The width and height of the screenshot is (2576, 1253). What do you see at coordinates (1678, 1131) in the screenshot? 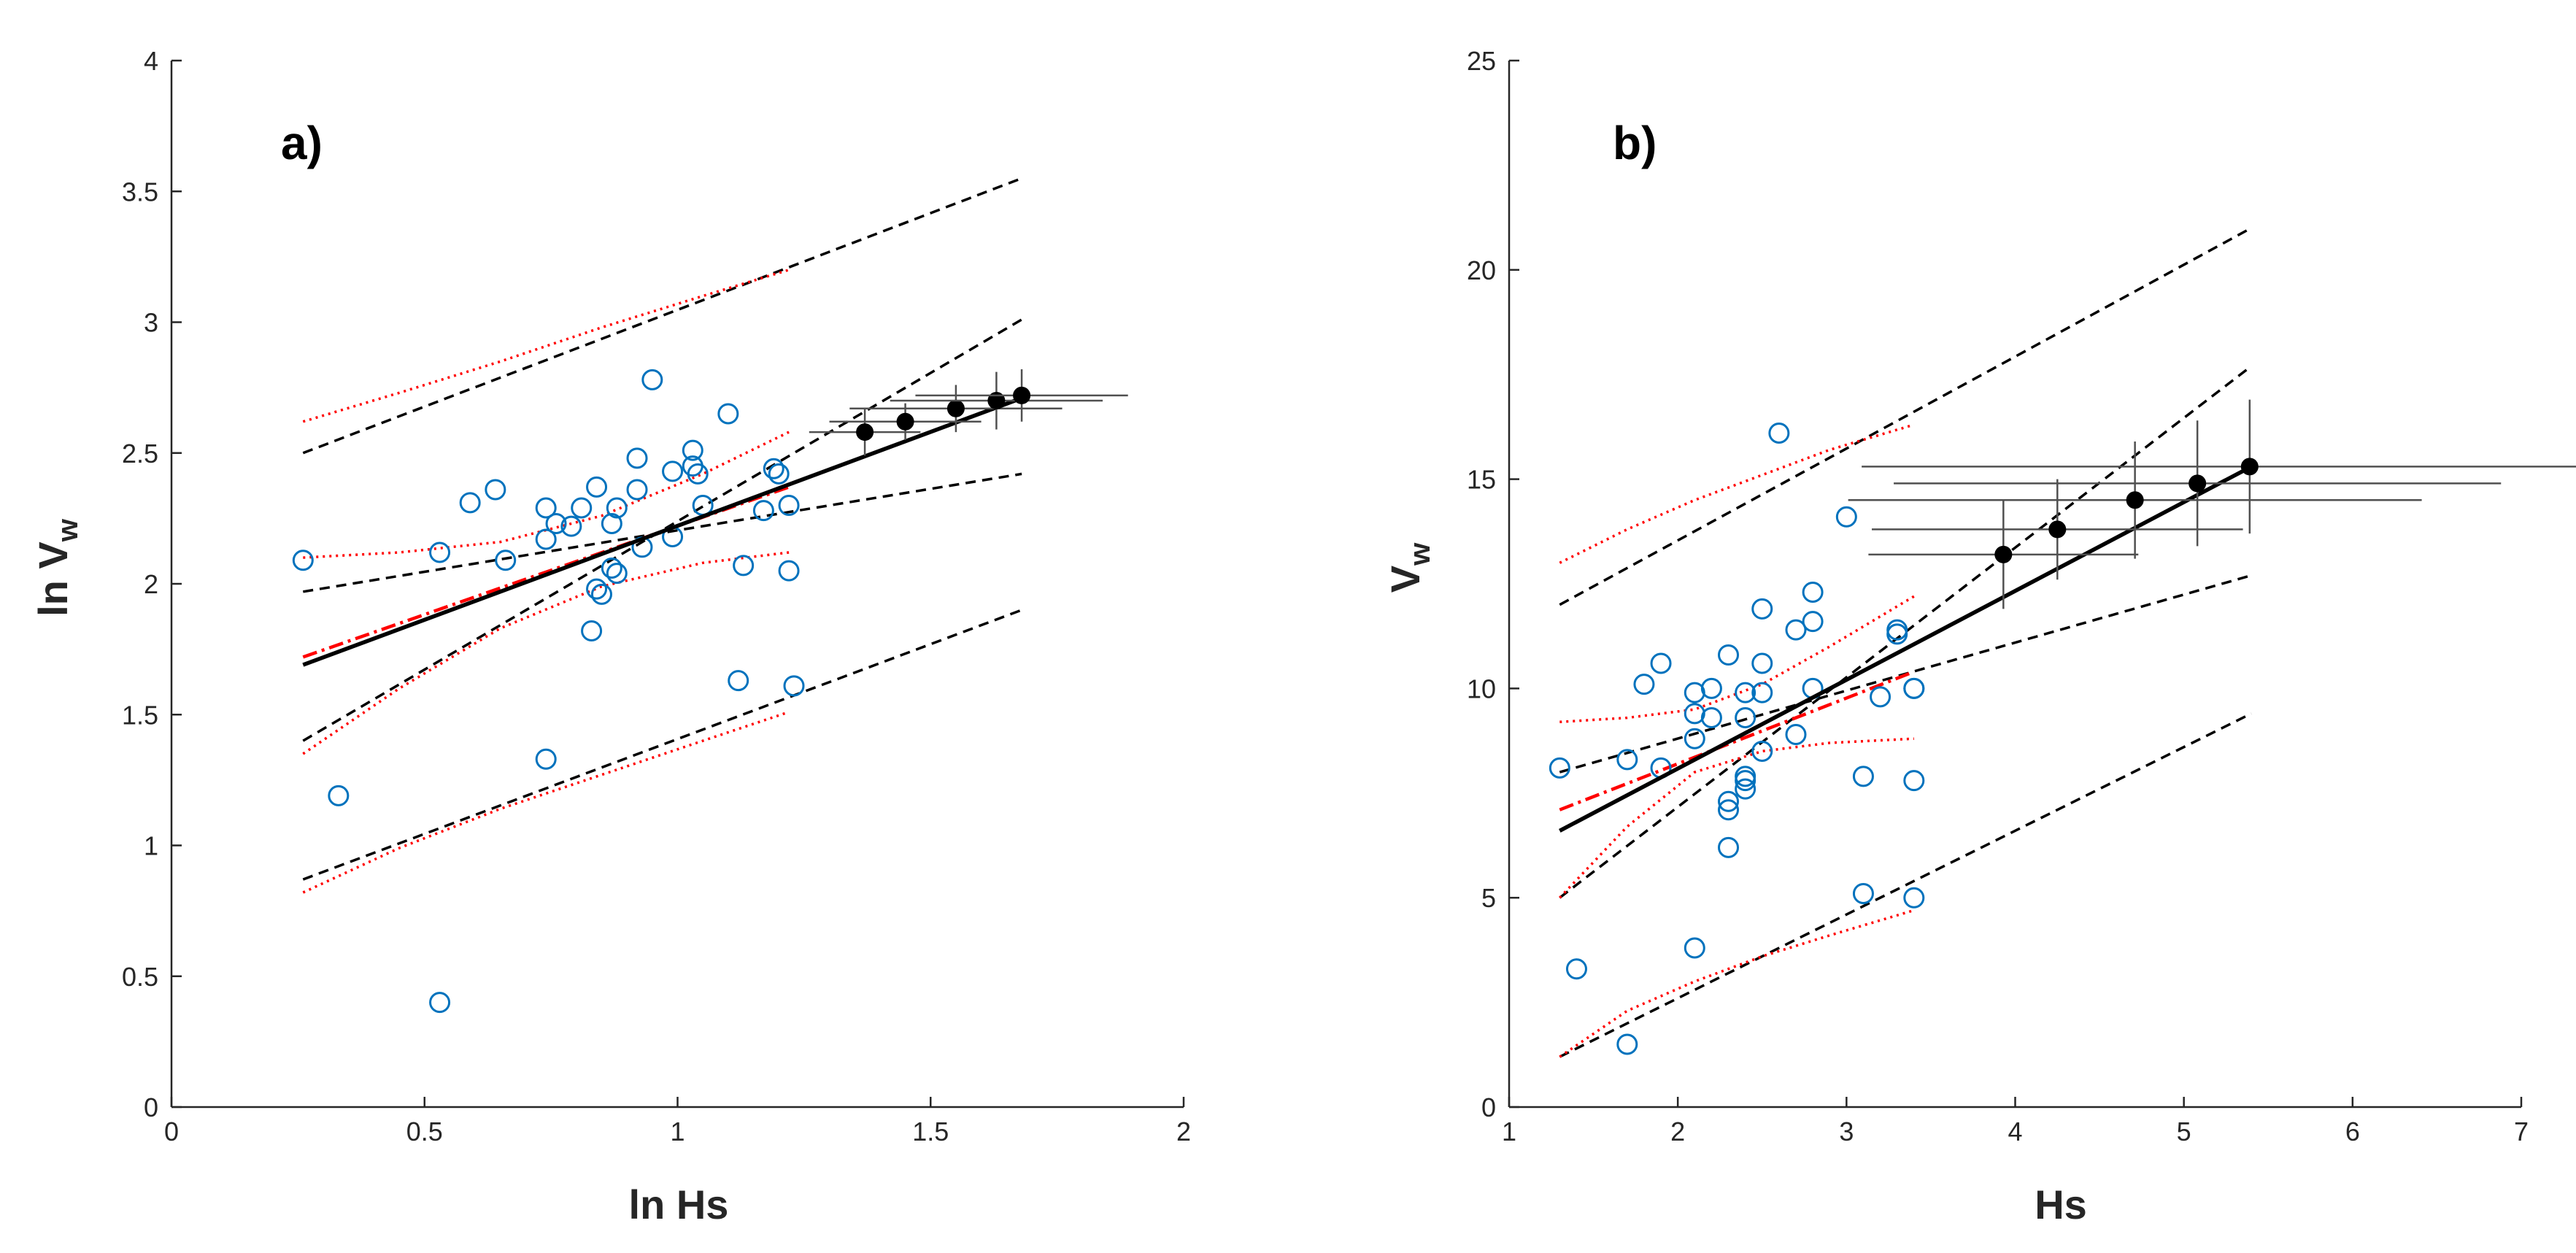
I see `panel-b-x-tick-label: 2` at bounding box center [1678, 1131].